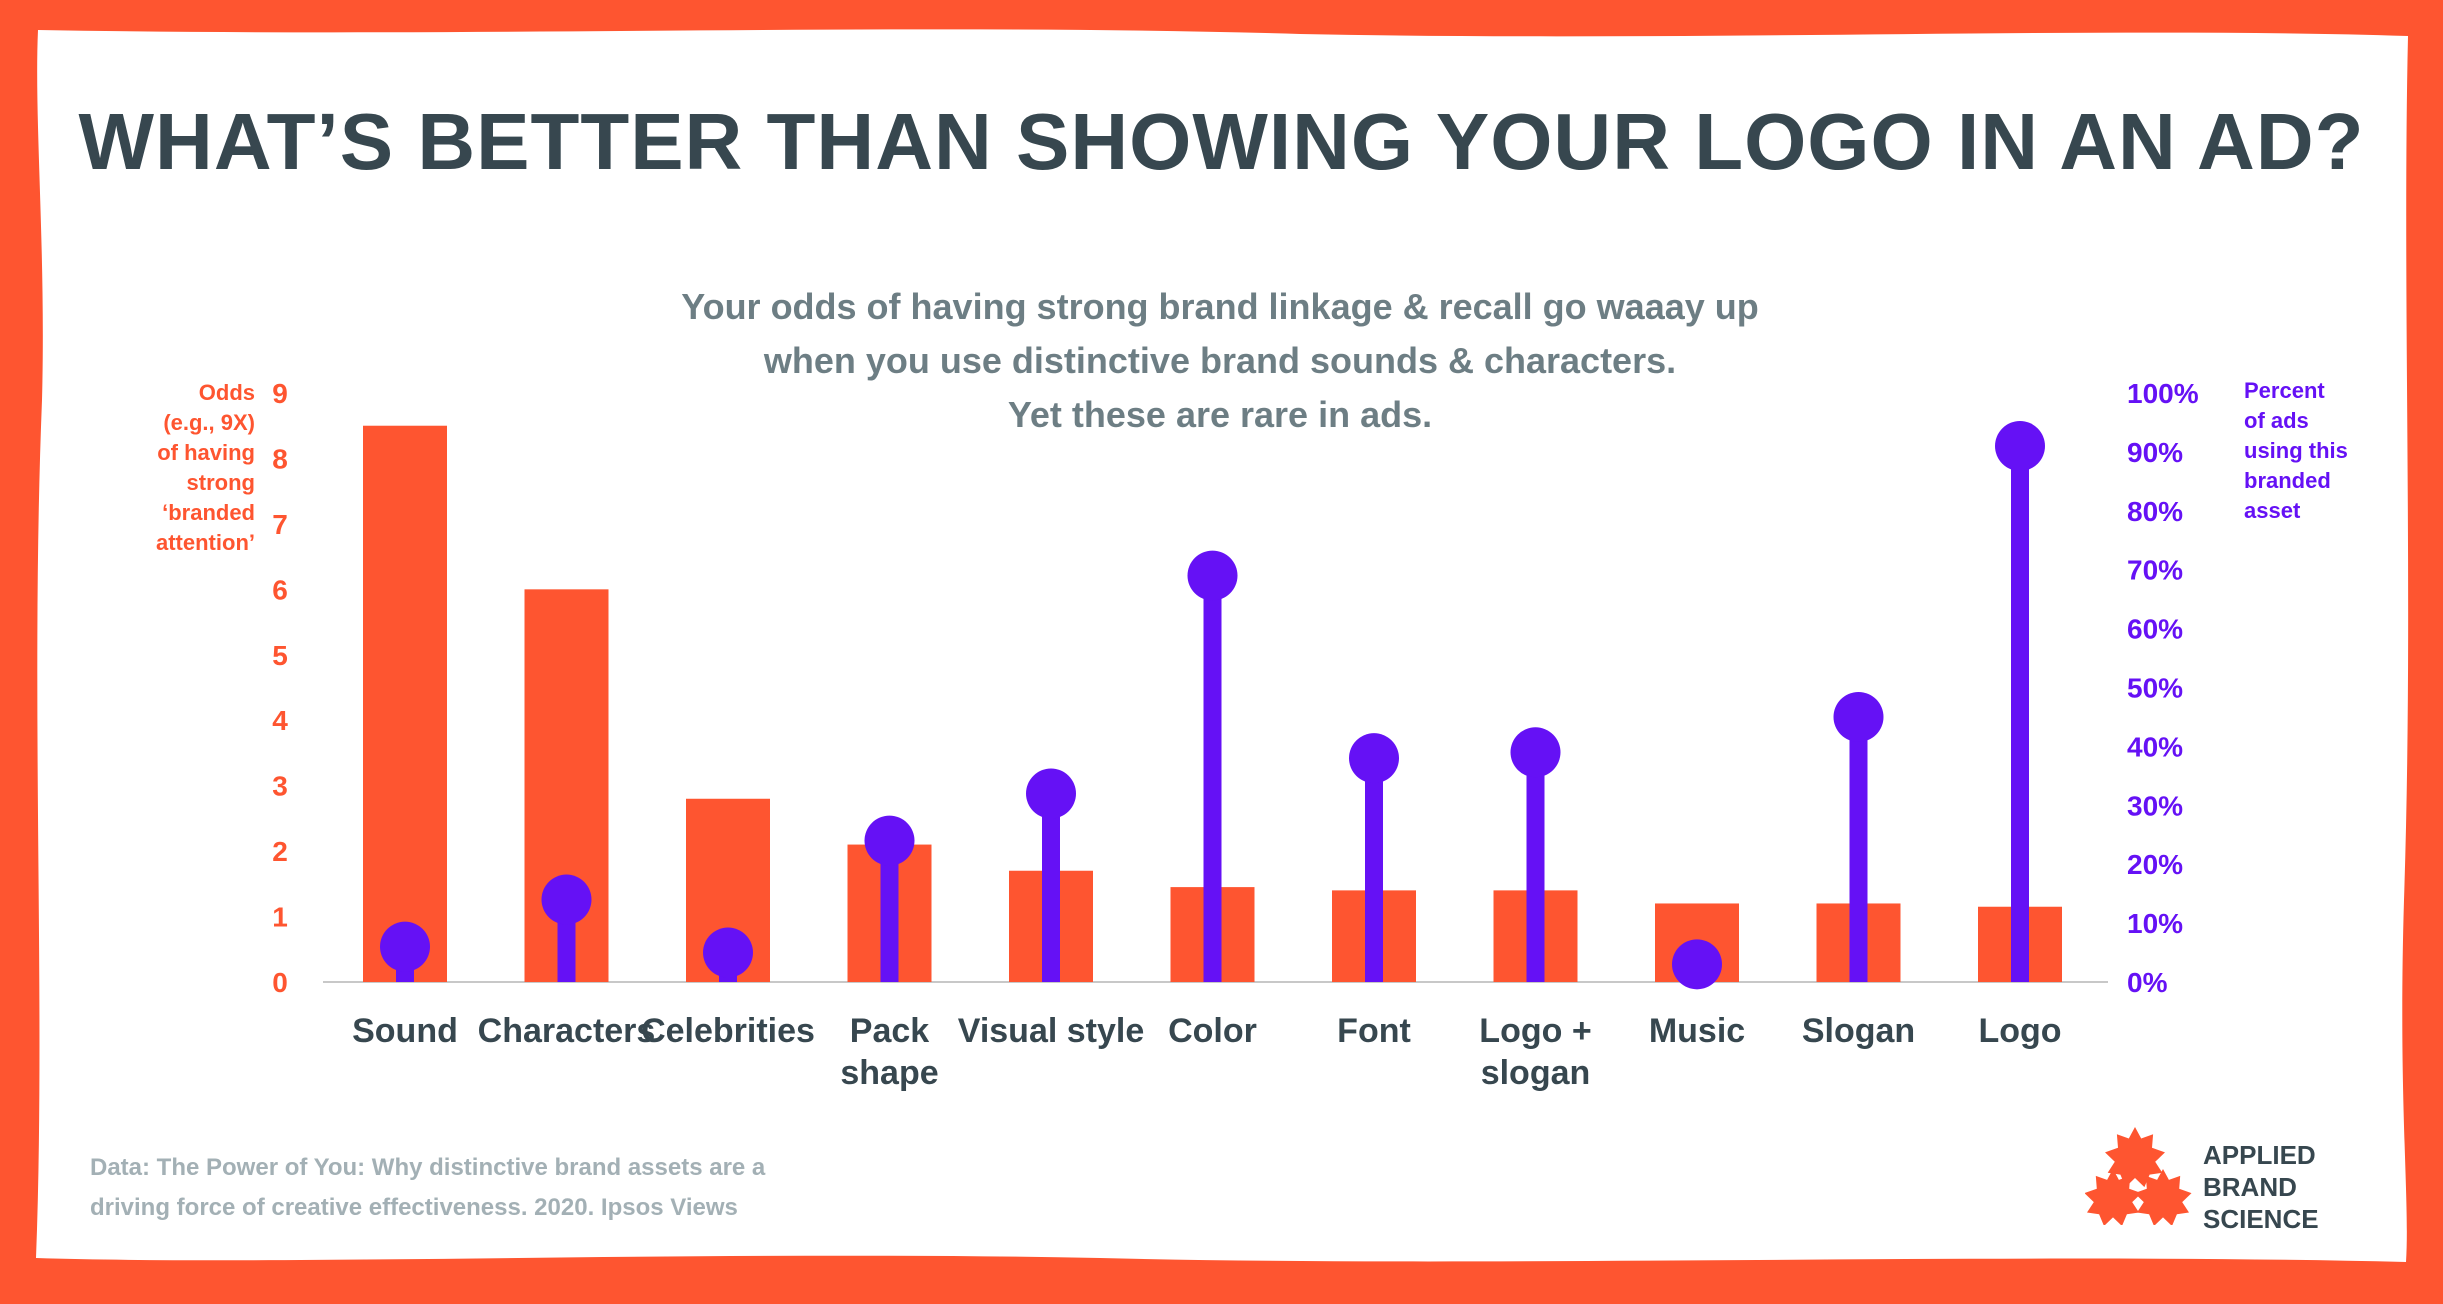  I want to click on x-tick-label: Celebrities, so click(728, 1031).